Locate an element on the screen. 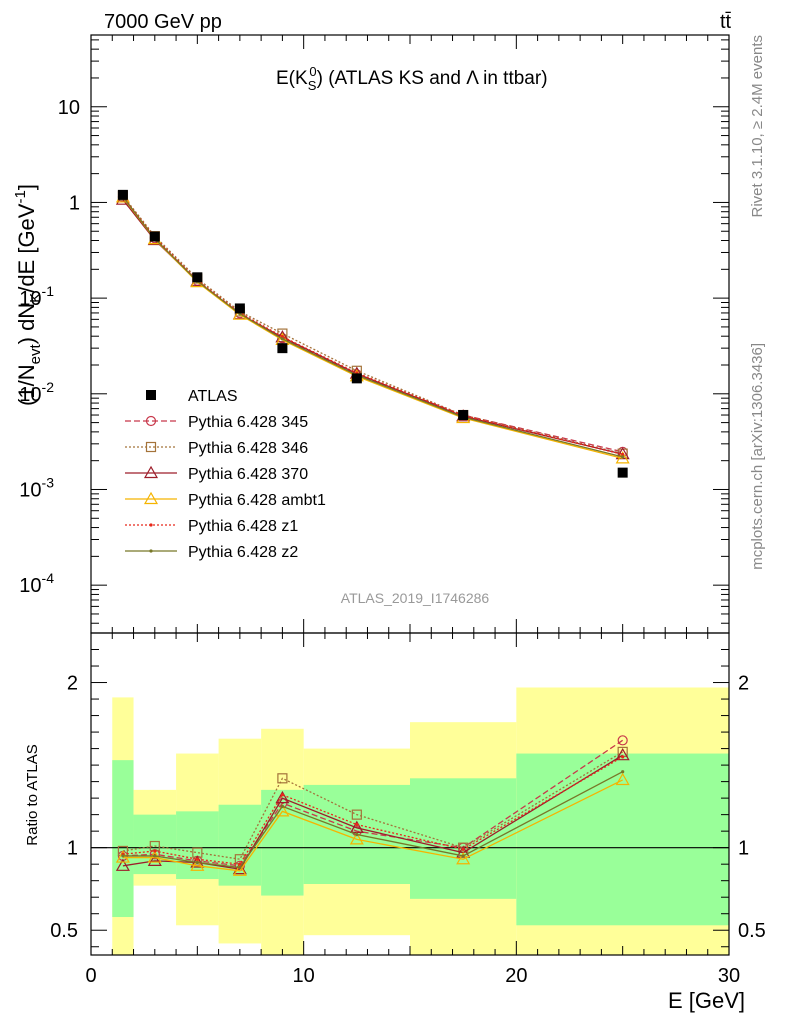 Image resolution: width=786 pixels, height=1024 pixels. y-axis-label: (1/Nevt) dNK/dE [GeV-1] is located at coordinates (28, 295).